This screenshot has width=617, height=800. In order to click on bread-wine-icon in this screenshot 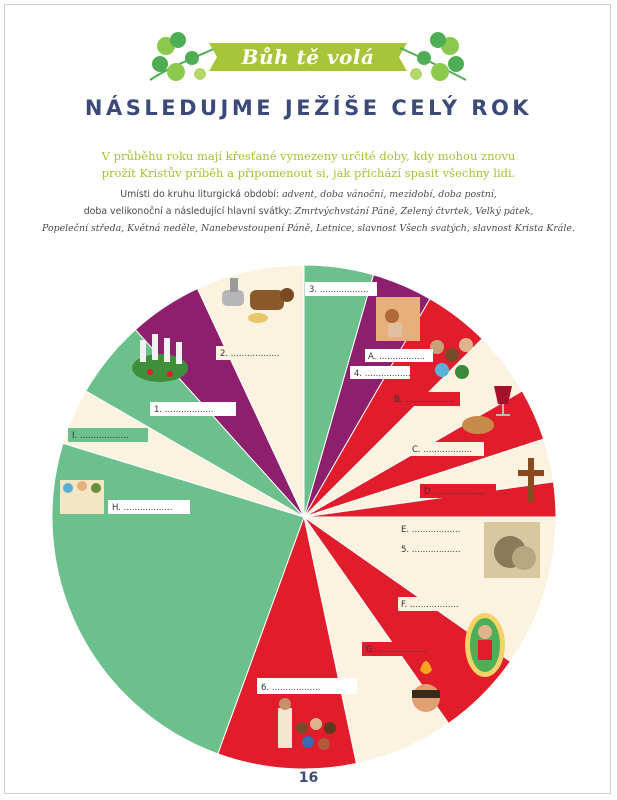, I will do `click(487, 410)`.